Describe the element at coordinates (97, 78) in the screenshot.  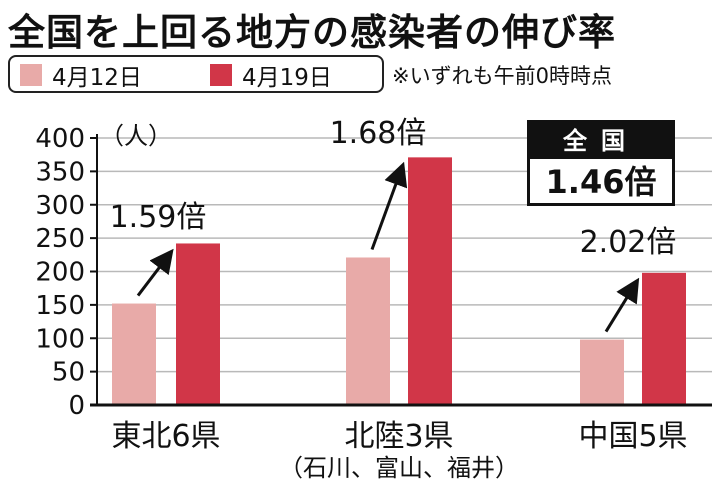
I see `legend-label-apr12: 4月12日` at that location.